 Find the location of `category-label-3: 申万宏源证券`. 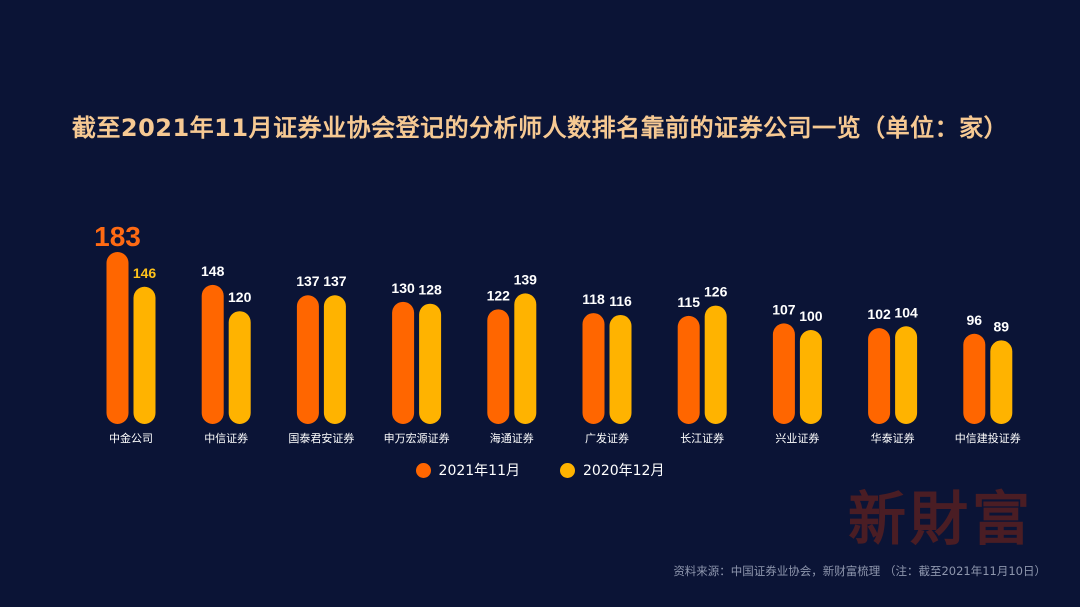

category-label-3: 申万宏源证券 is located at coordinates (417, 438).